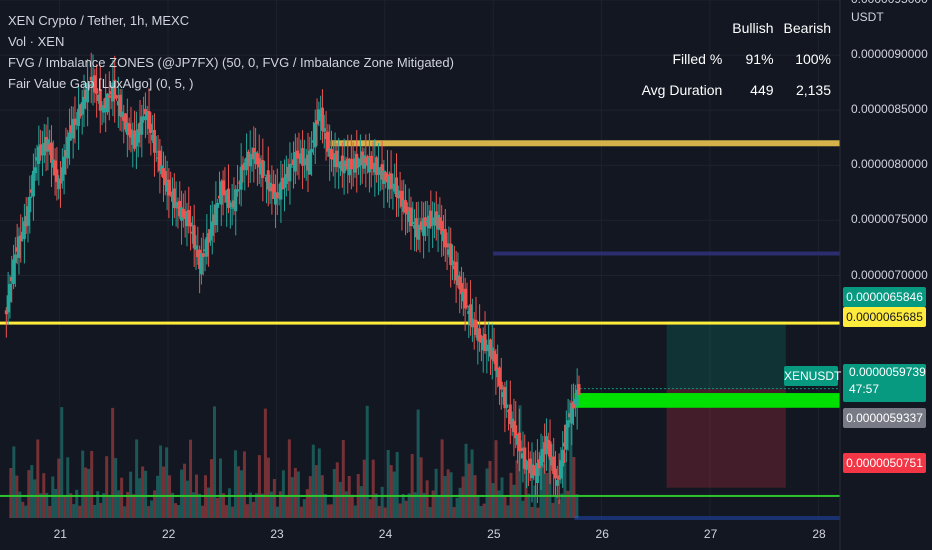  What do you see at coordinates (99, 20) in the screenshot?
I see `legend-symbol: XEN Crypto / Tether, 1h, MEXC` at bounding box center [99, 20].